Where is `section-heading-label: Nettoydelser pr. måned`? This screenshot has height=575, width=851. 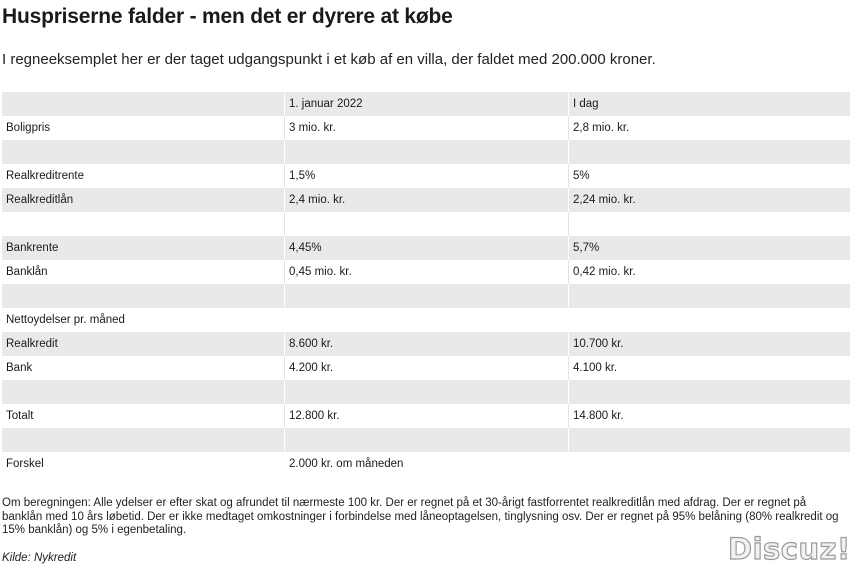 section-heading-label: Nettoydelser pr. måned is located at coordinates (65, 320).